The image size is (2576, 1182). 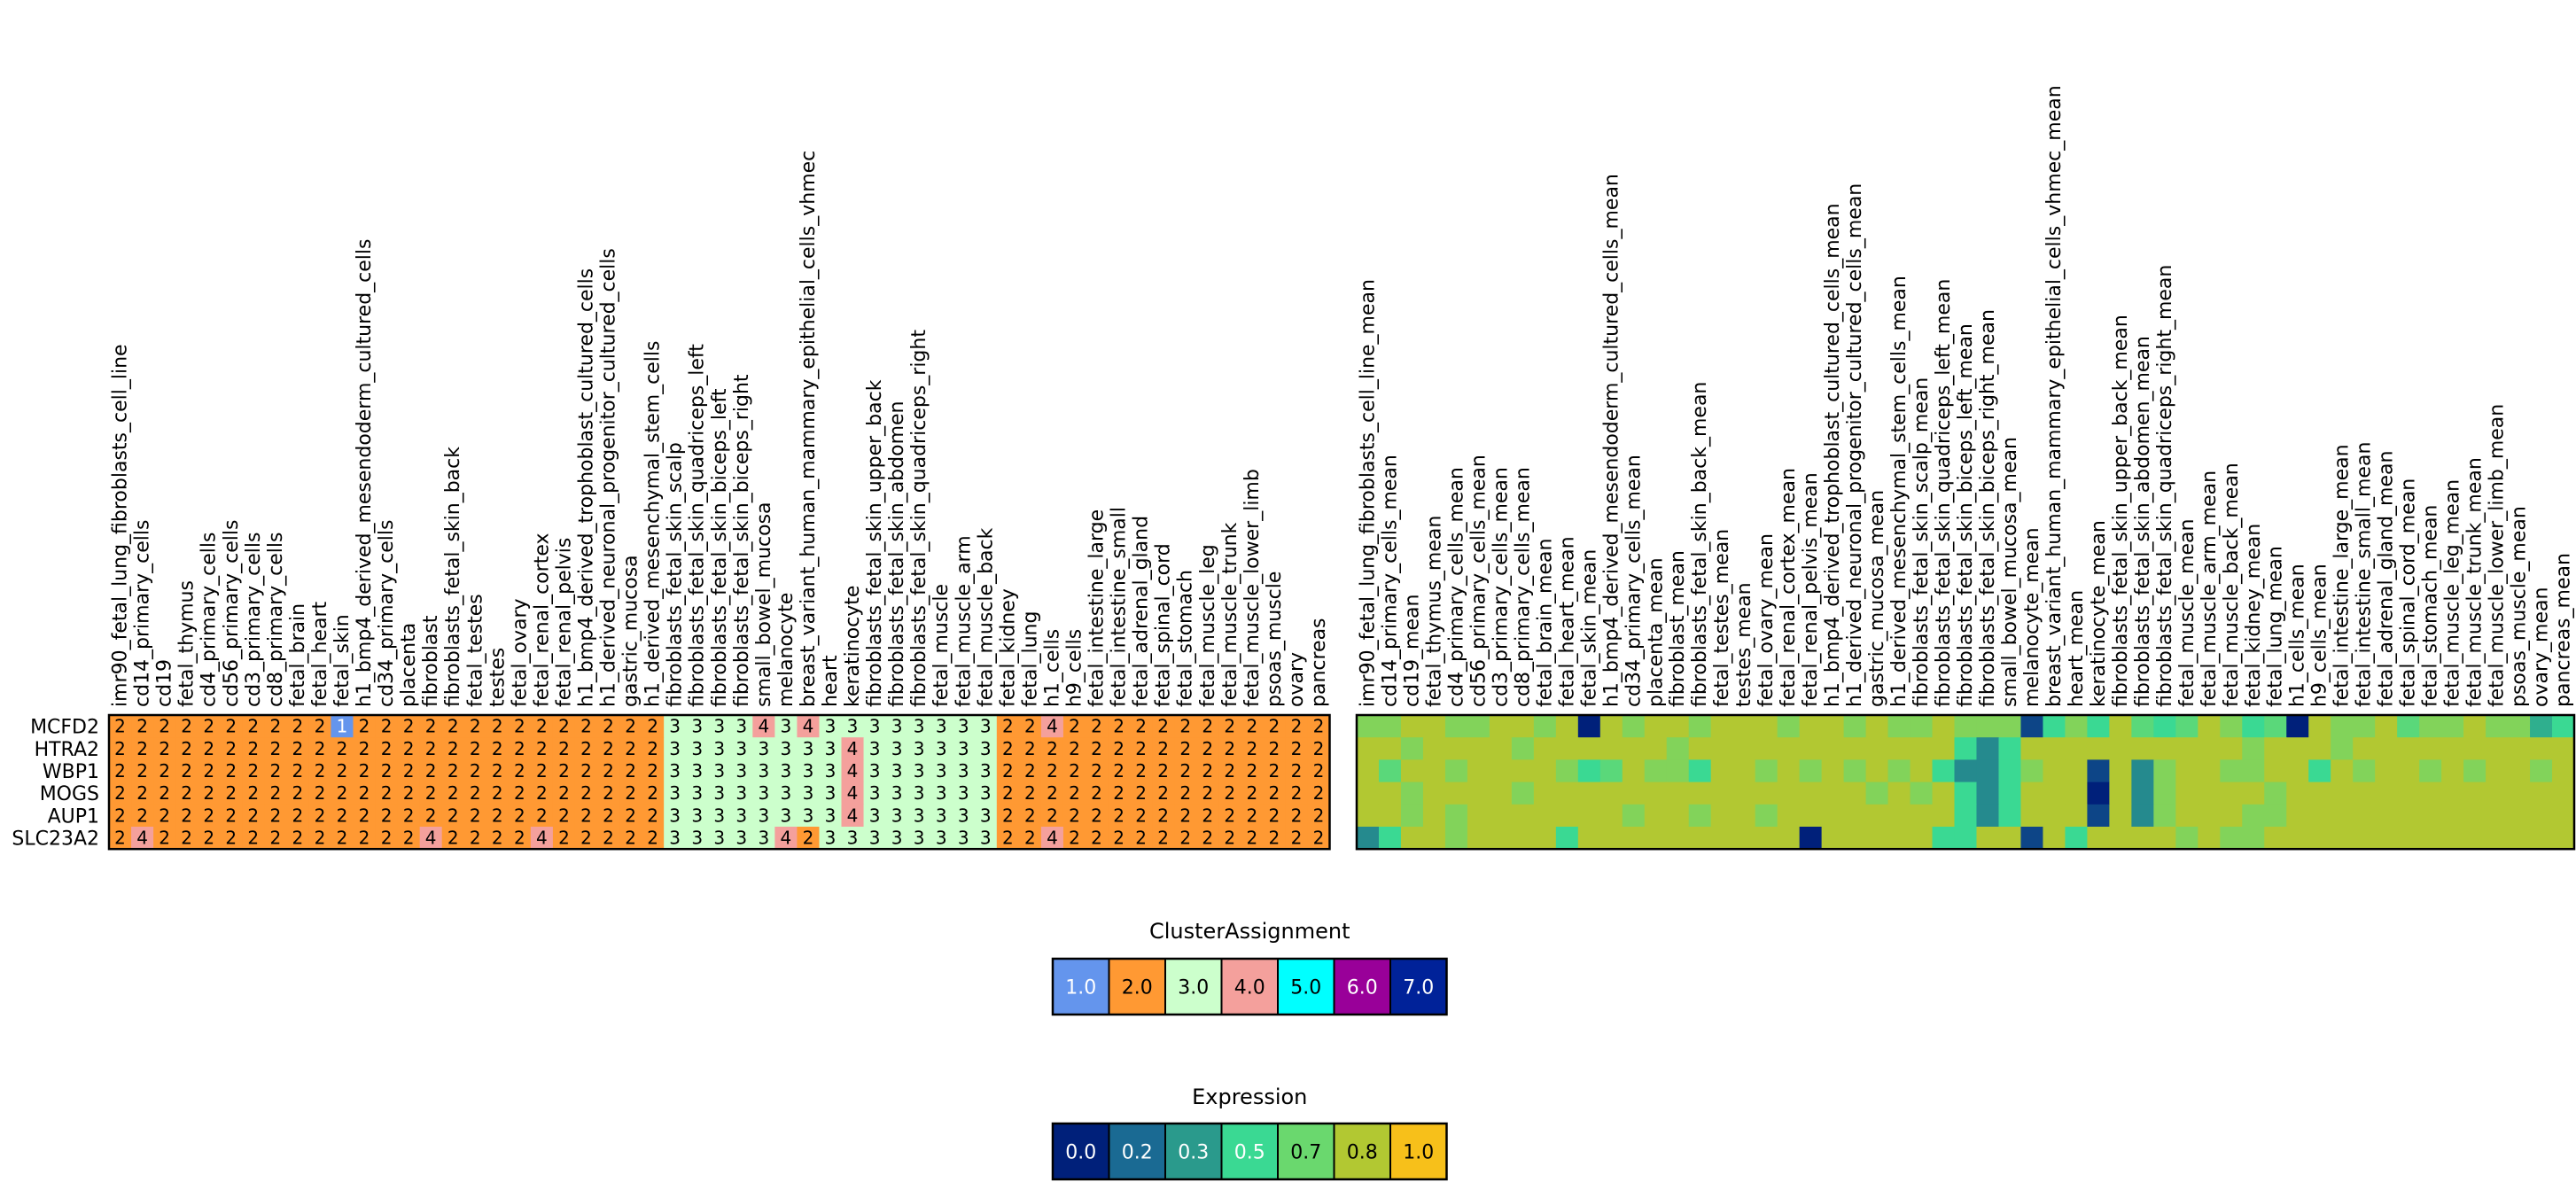 What do you see at coordinates (1186, 638) in the screenshot?
I see `column-label: fetal_stomach` at bounding box center [1186, 638].